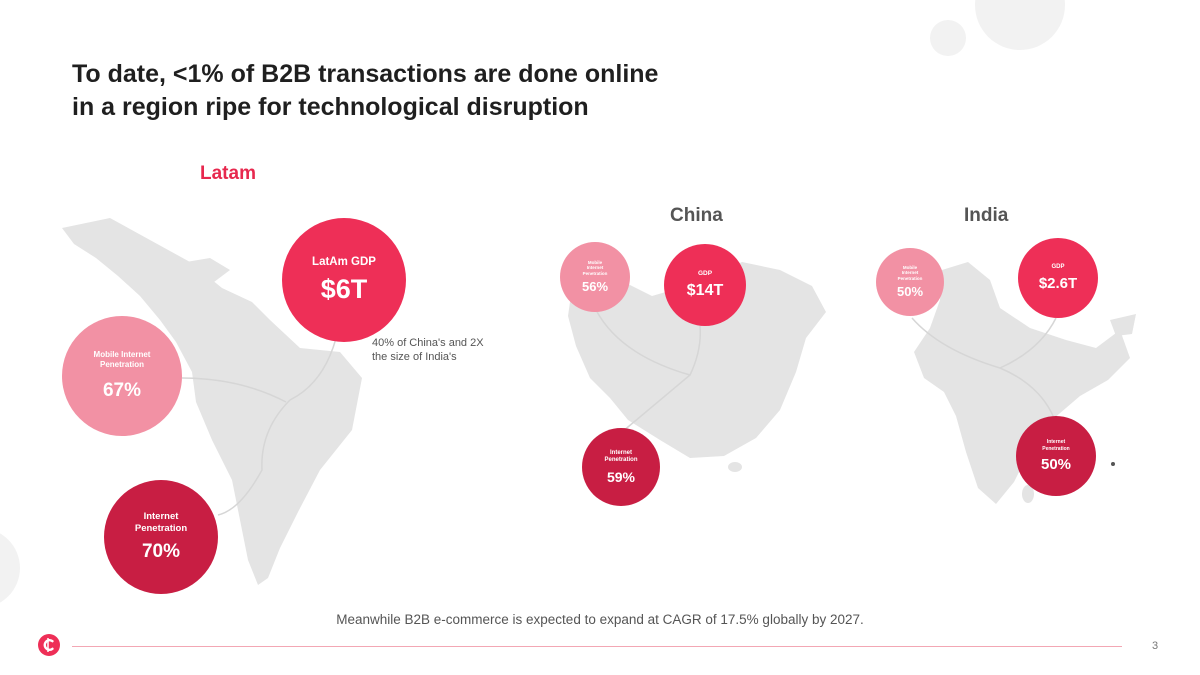 The image size is (1200, 675). I want to click on china-mobile-penetration-bubble: Mobile Internet Penetration 56%, so click(595, 277).